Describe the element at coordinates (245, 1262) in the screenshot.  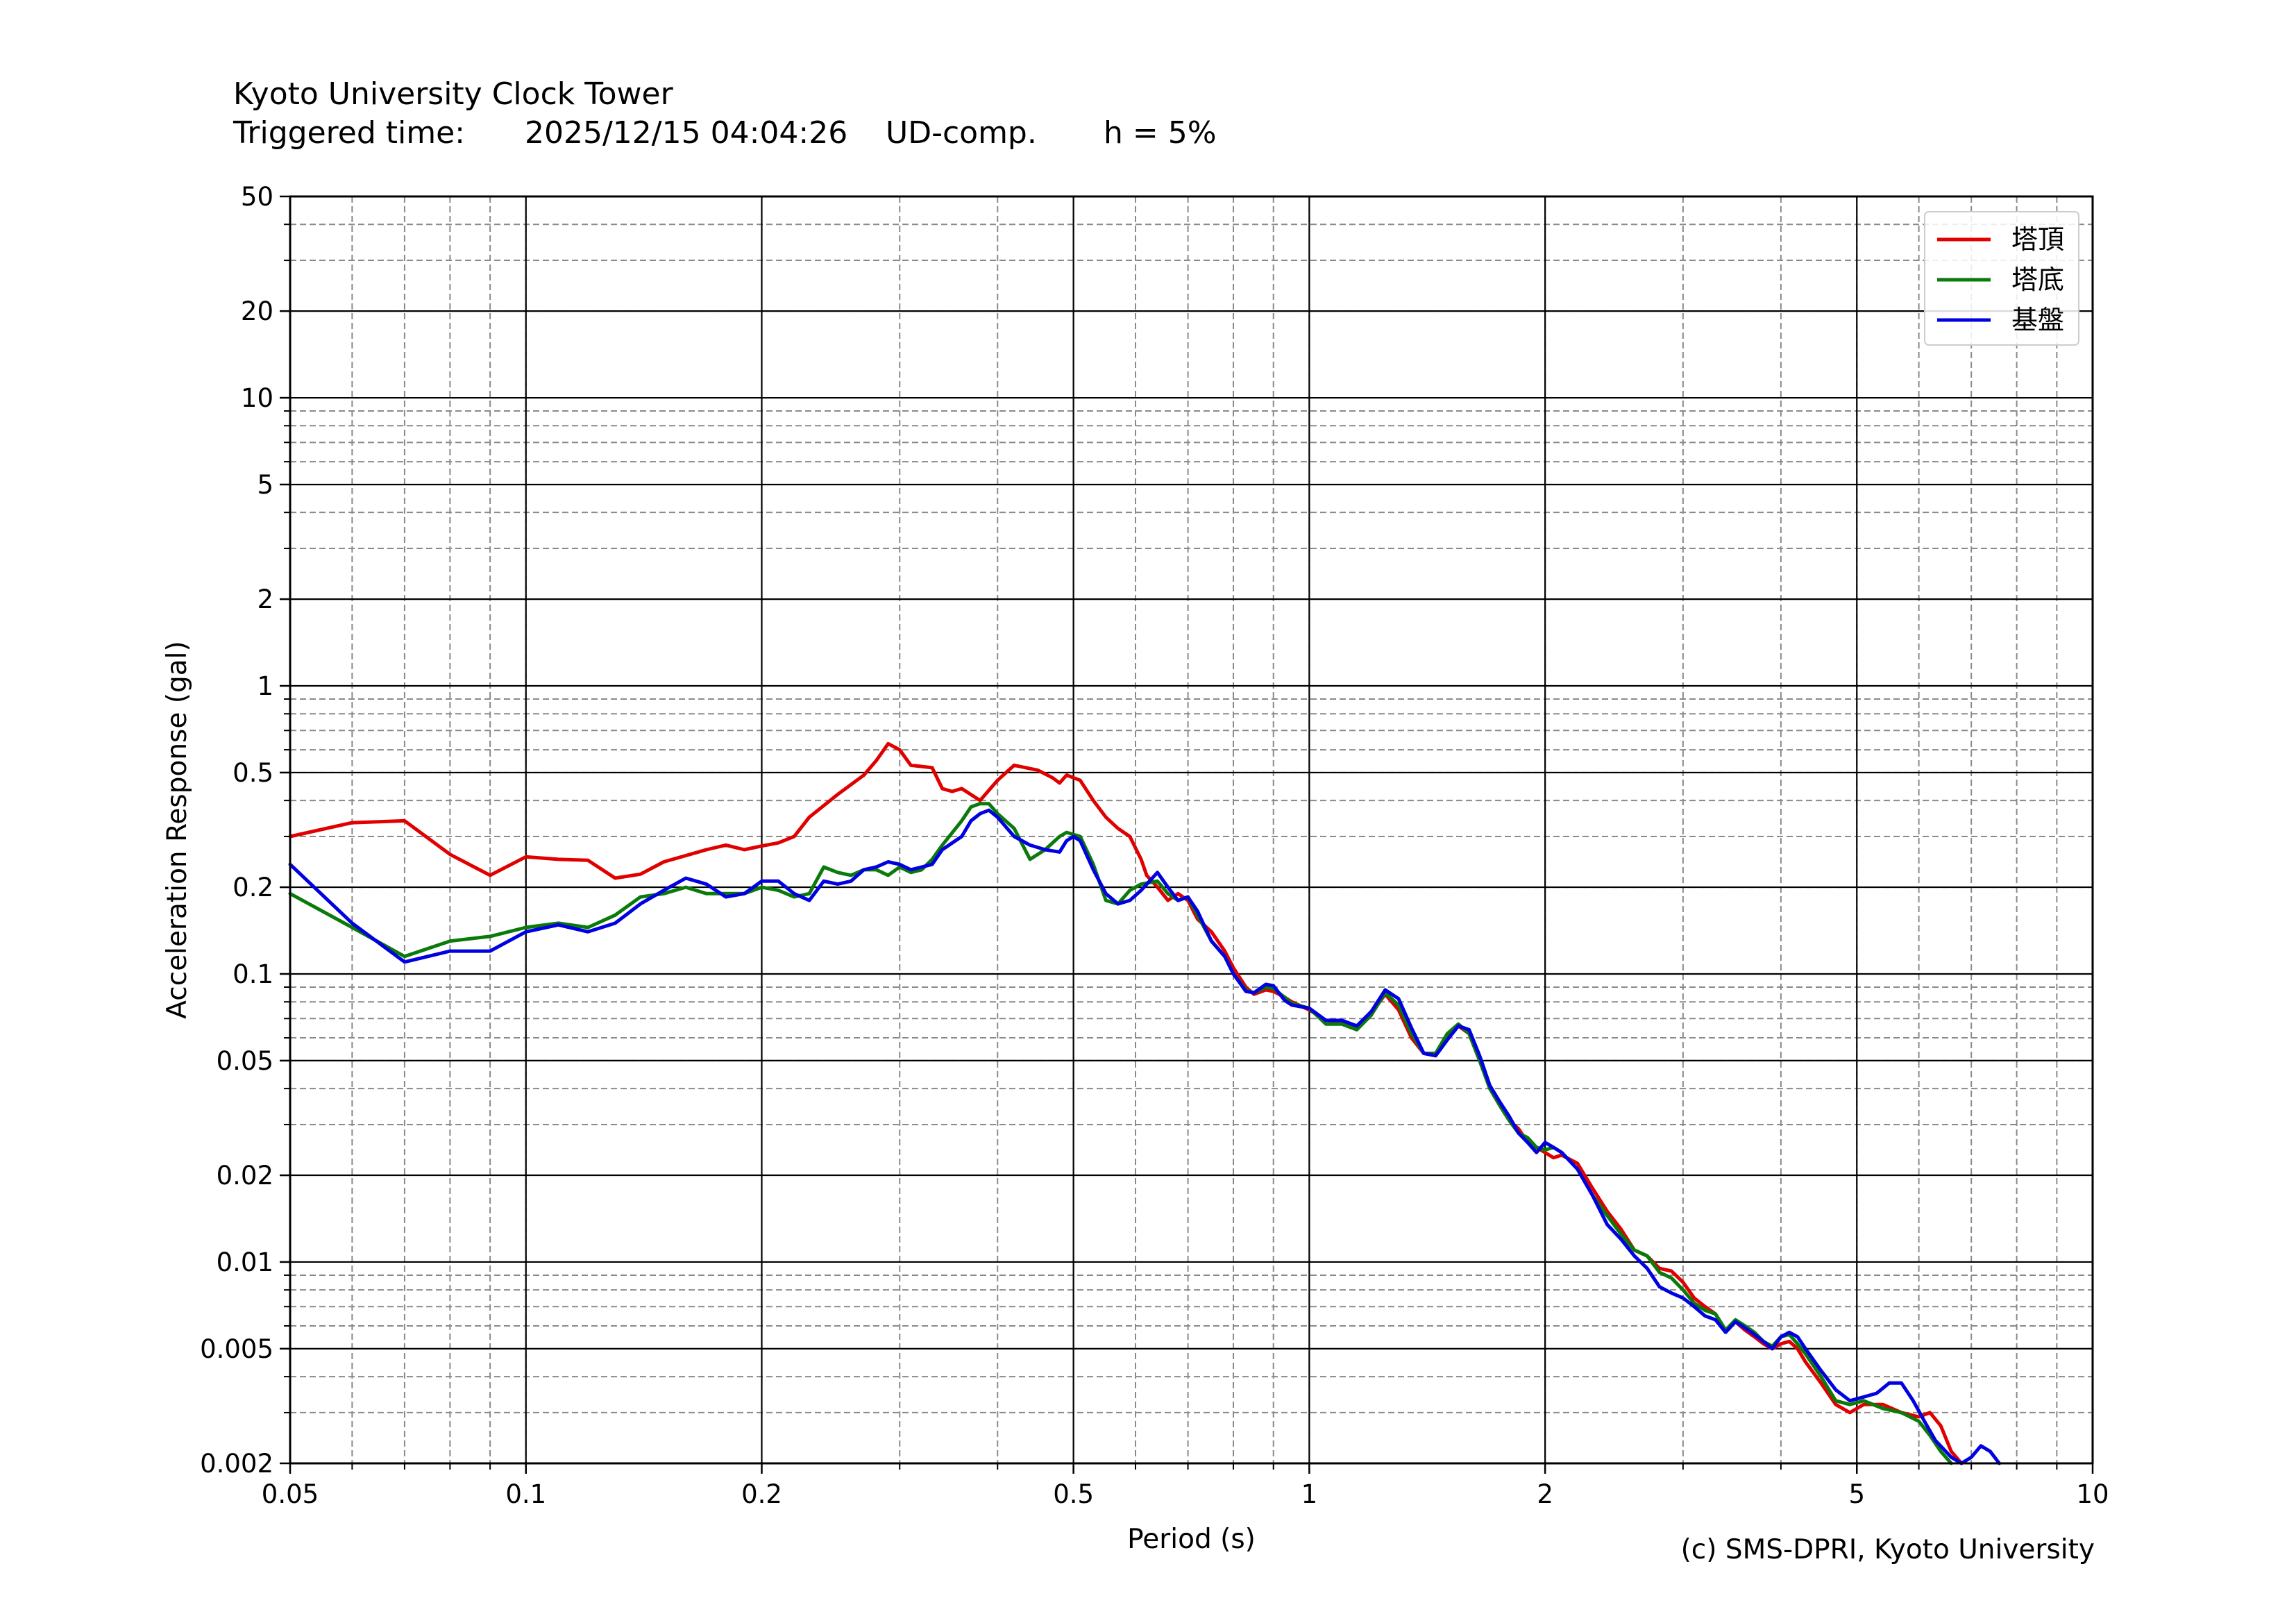
I see `y-tick-label: 0.01` at that location.